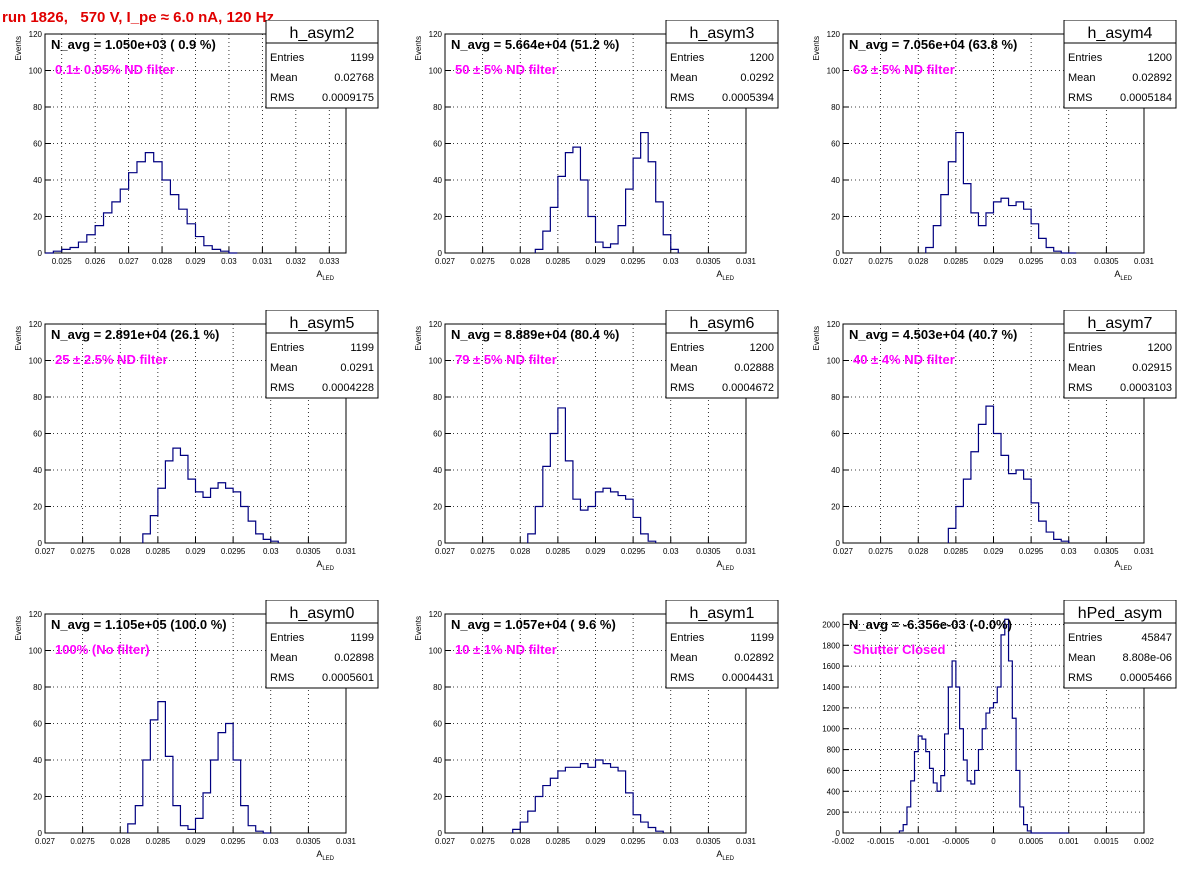  What do you see at coordinates (1146, 98) in the screenshot?
I see `stats-rms-value: 0.0005184` at bounding box center [1146, 98].